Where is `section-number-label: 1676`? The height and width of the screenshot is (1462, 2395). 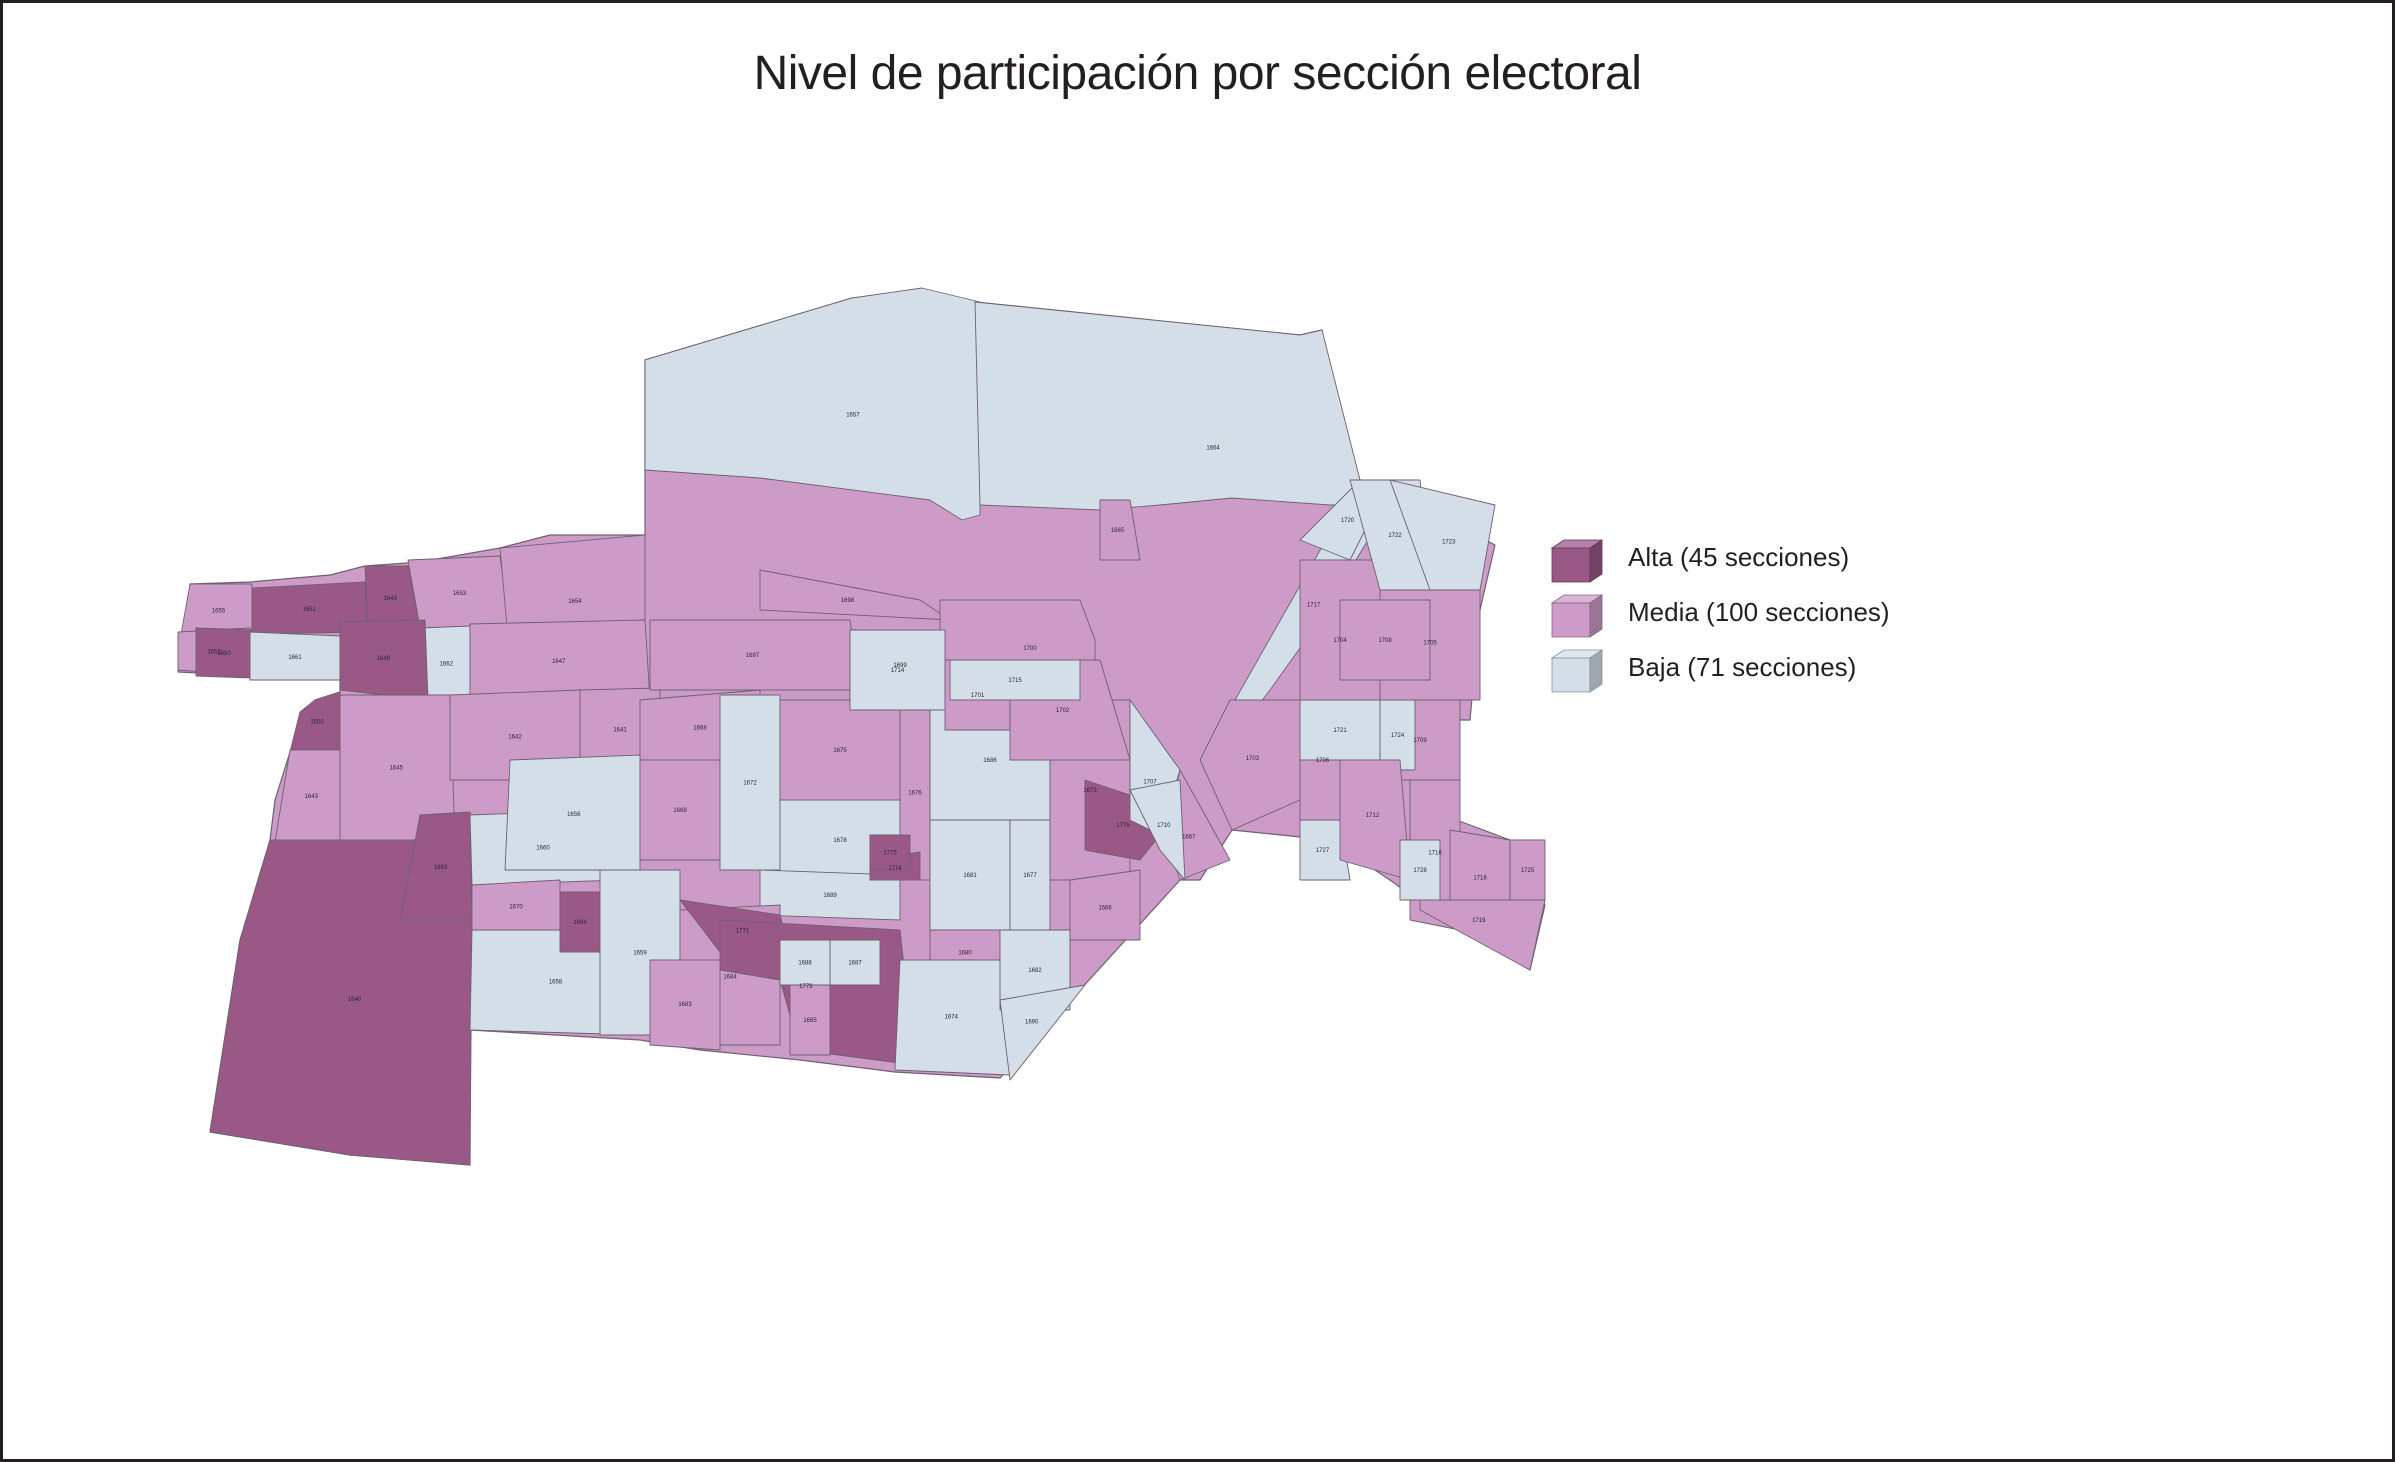 section-number-label: 1676 is located at coordinates (915, 794).